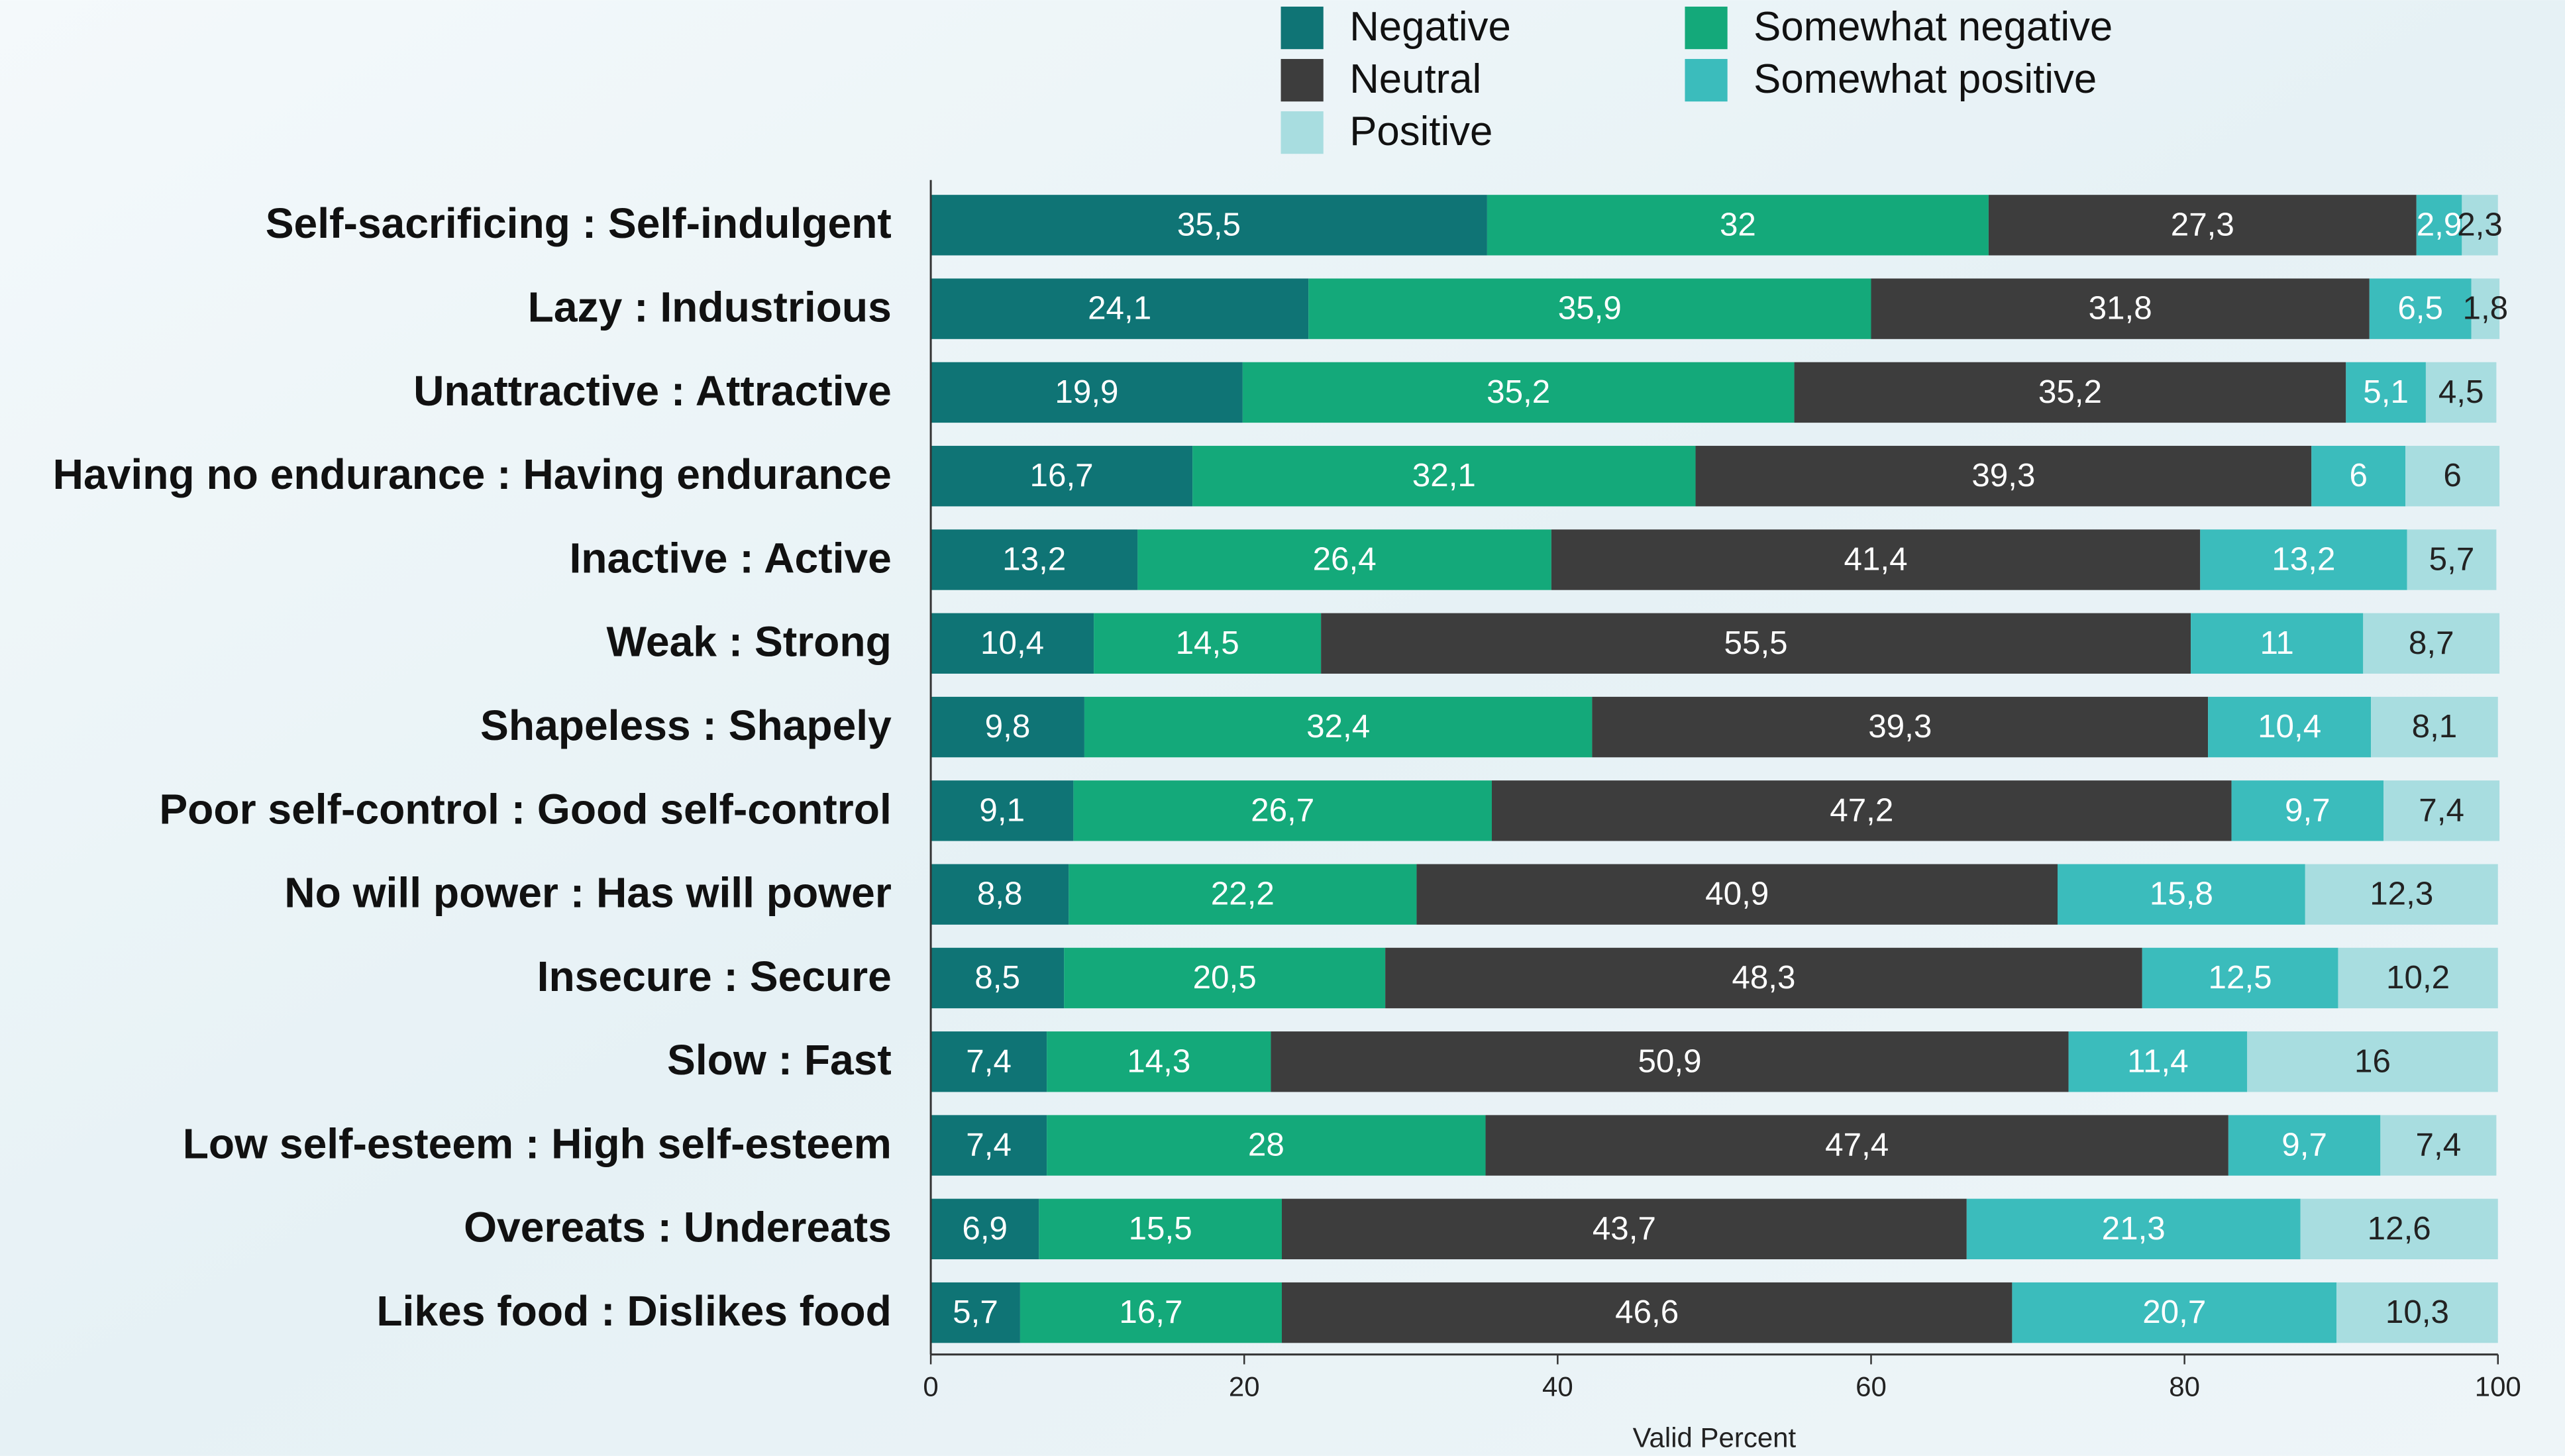  I want to click on data-label: 10,3, so click(2417, 1312).